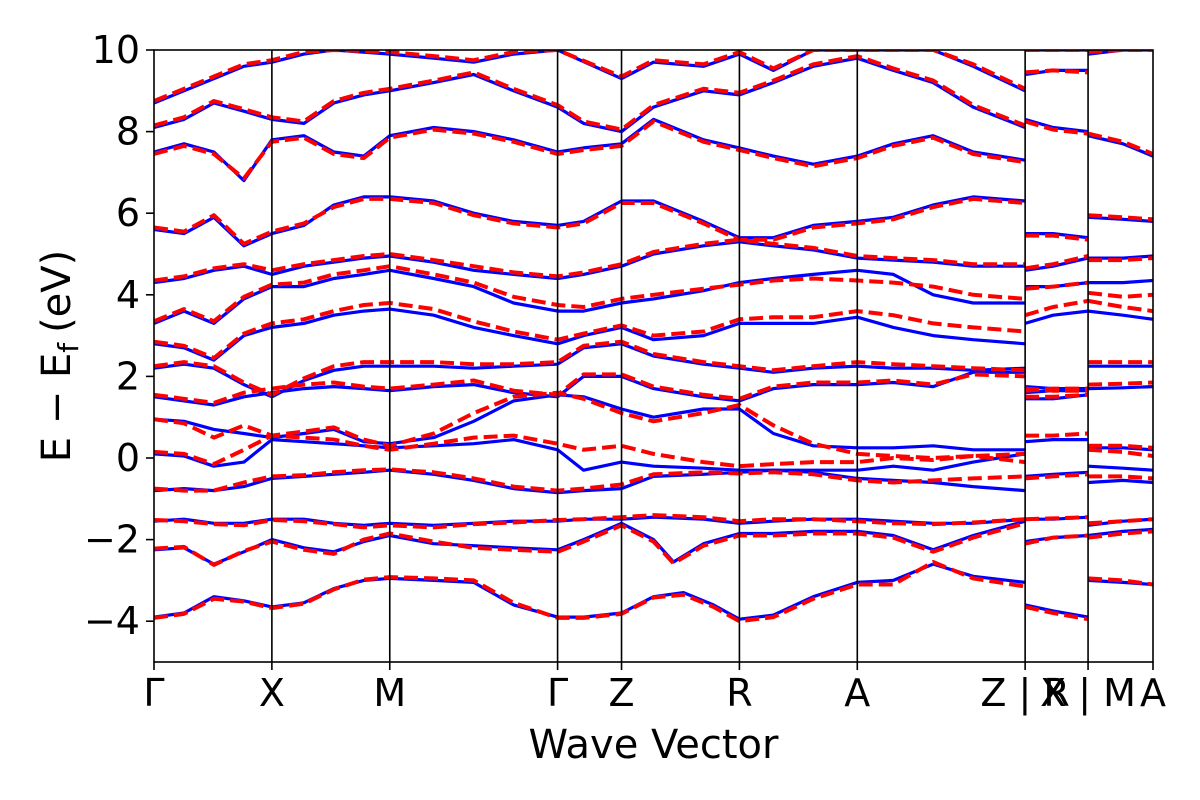  Describe the element at coordinates (112, 540) in the screenshot. I see `y-tick-label: −2` at that location.